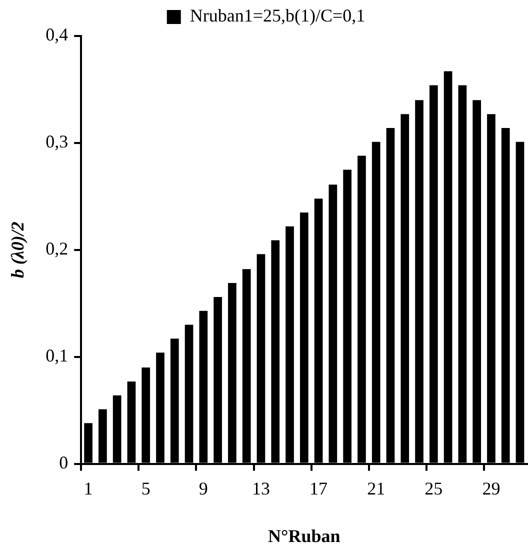 The width and height of the screenshot is (528, 560). Describe the element at coordinates (57, 142) in the screenshot. I see `y-tick-label: 0,3` at that location.